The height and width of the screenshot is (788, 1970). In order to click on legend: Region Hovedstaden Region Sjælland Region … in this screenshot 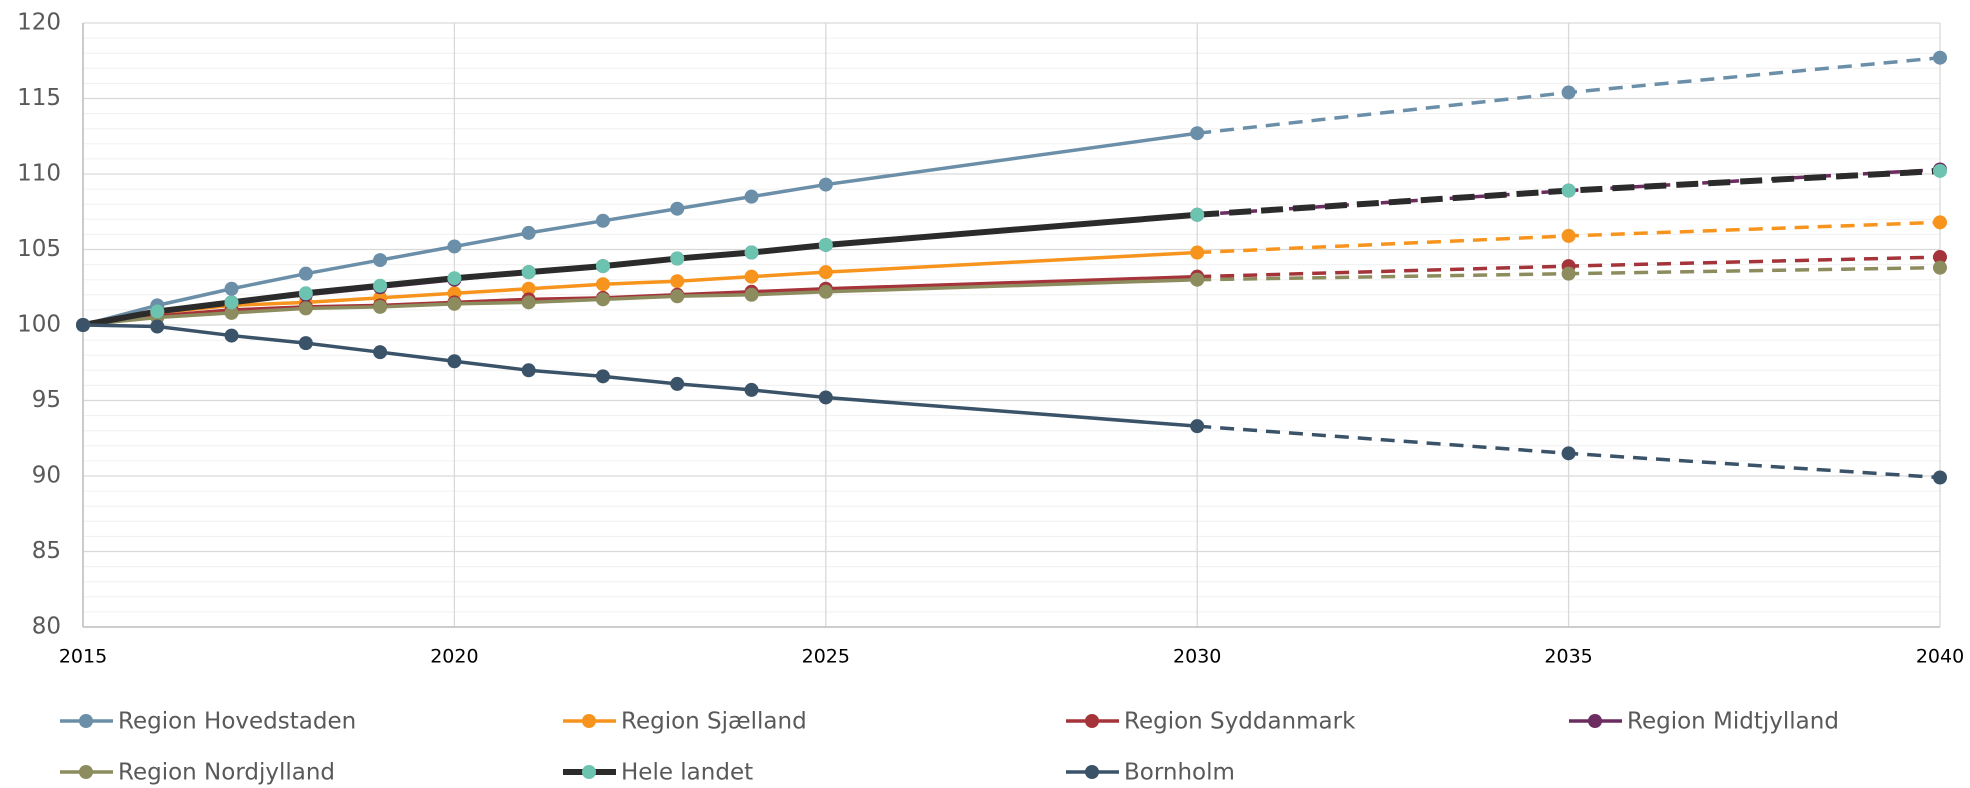, I will do `click(949, 747)`.